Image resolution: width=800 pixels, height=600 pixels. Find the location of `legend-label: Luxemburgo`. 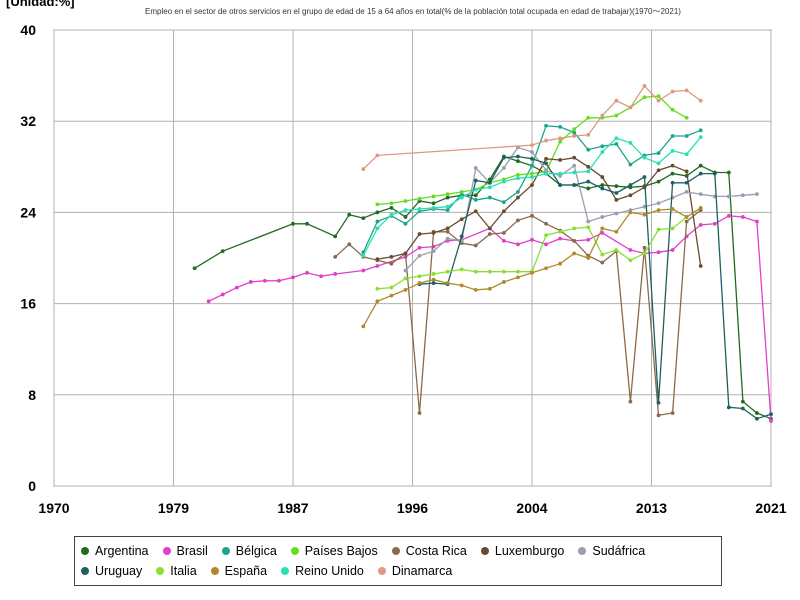

legend-label: Luxemburgo is located at coordinates (529, 551).